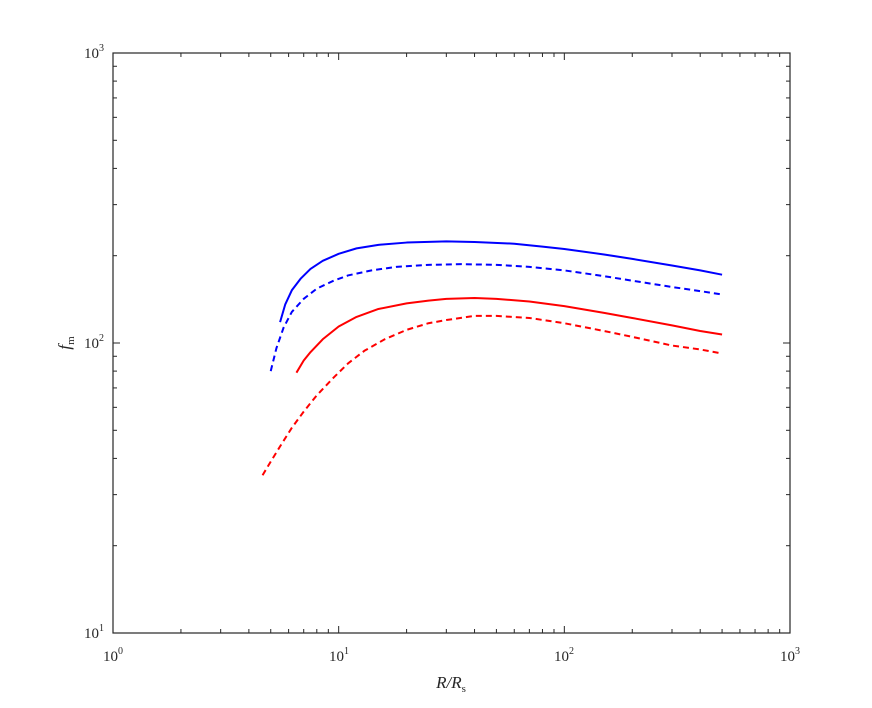 The width and height of the screenshot is (872, 708). Describe the element at coordinates (339, 655) in the screenshot. I see `x-tick-label: 10¹` at that location.